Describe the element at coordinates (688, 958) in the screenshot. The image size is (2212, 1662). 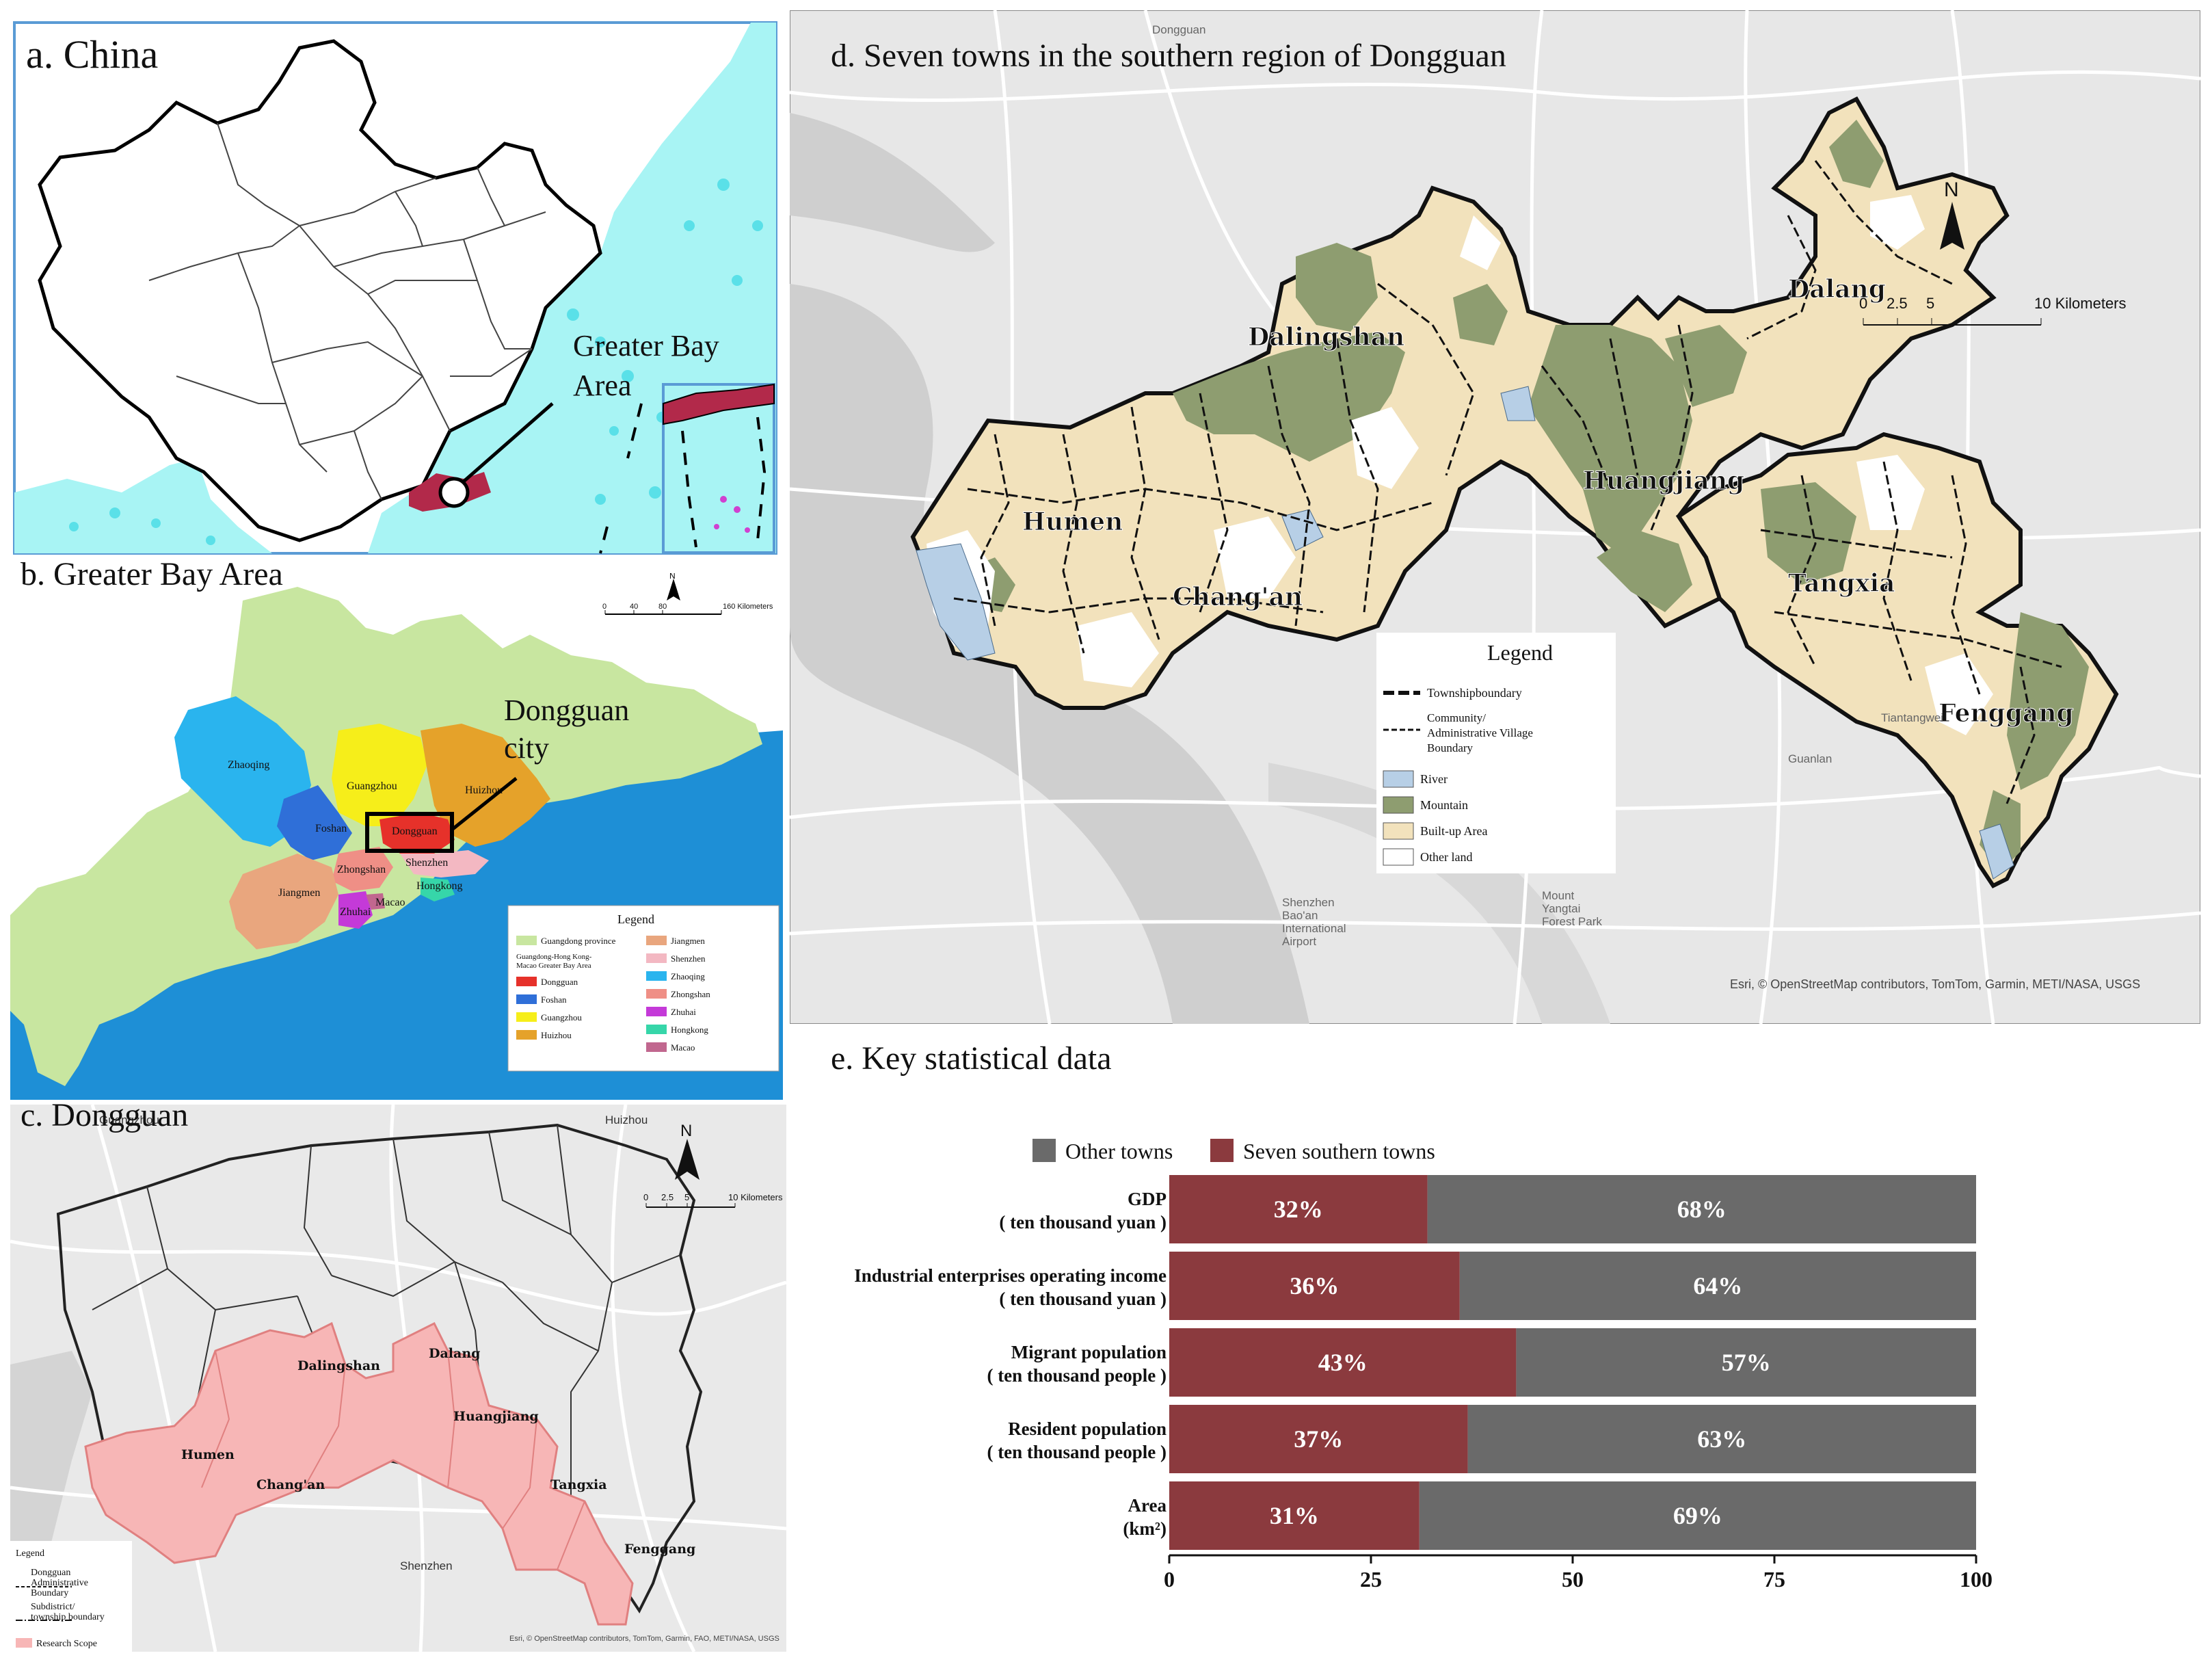
I see `legend-shenzhen: Shenzhen` at that location.